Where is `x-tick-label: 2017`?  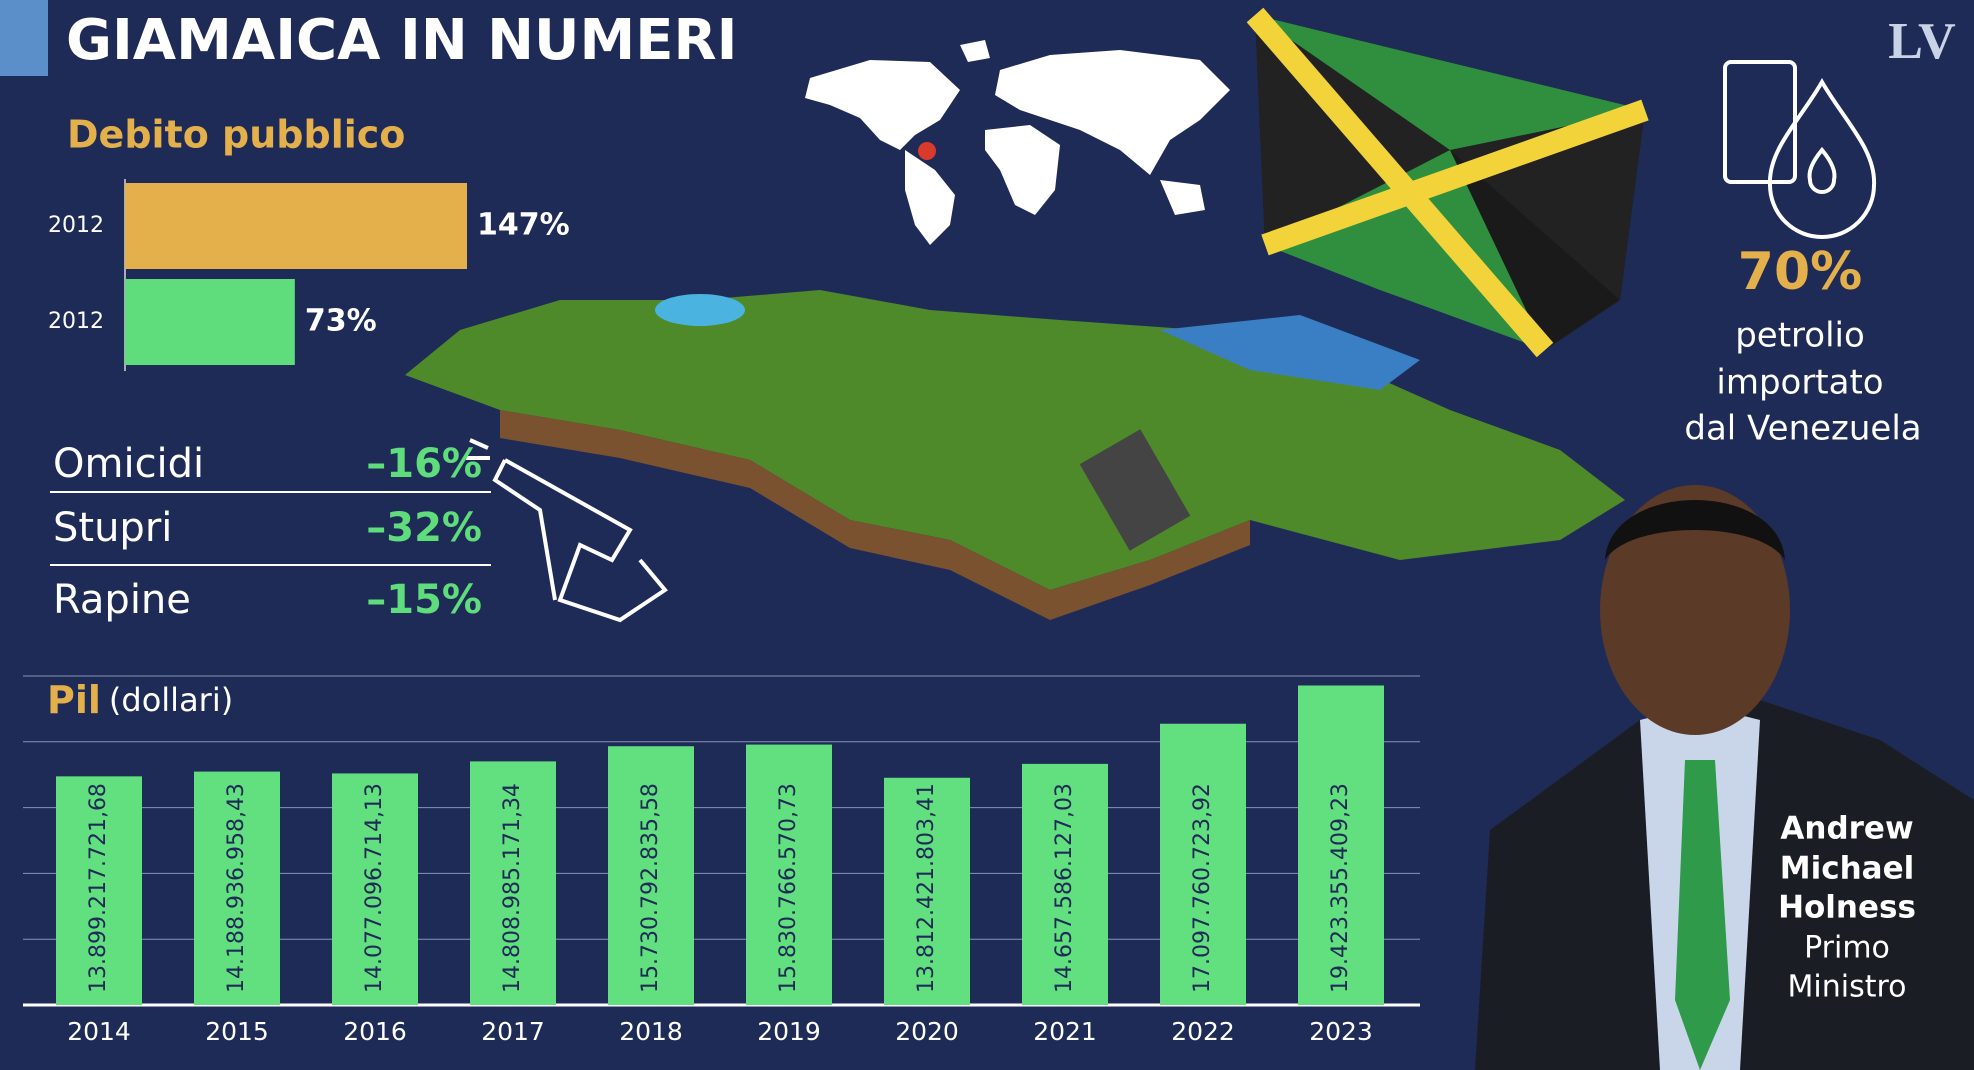 x-tick-label: 2017 is located at coordinates (513, 1031).